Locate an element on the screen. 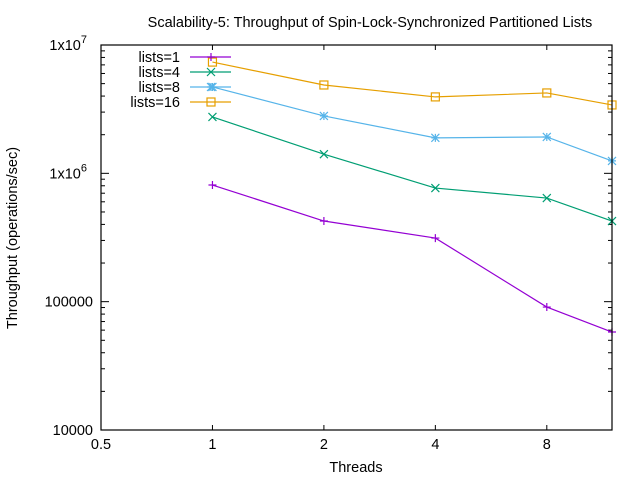  legend-item: lists=16 is located at coordinates (180, 103).